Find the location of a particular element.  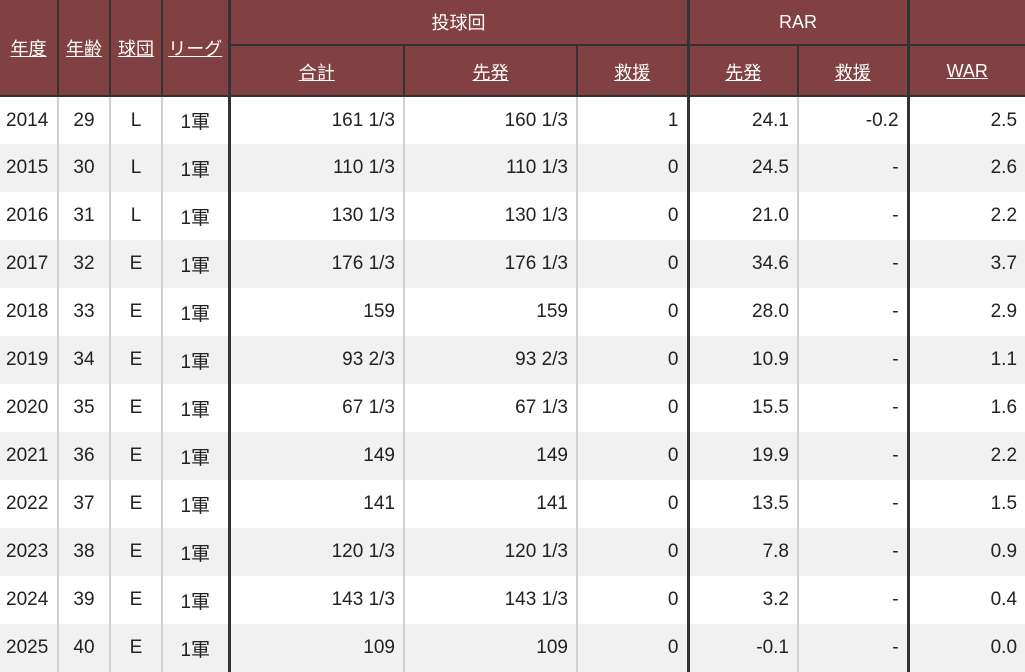

cell-ip-start: 141 is located at coordinates (490, 504).